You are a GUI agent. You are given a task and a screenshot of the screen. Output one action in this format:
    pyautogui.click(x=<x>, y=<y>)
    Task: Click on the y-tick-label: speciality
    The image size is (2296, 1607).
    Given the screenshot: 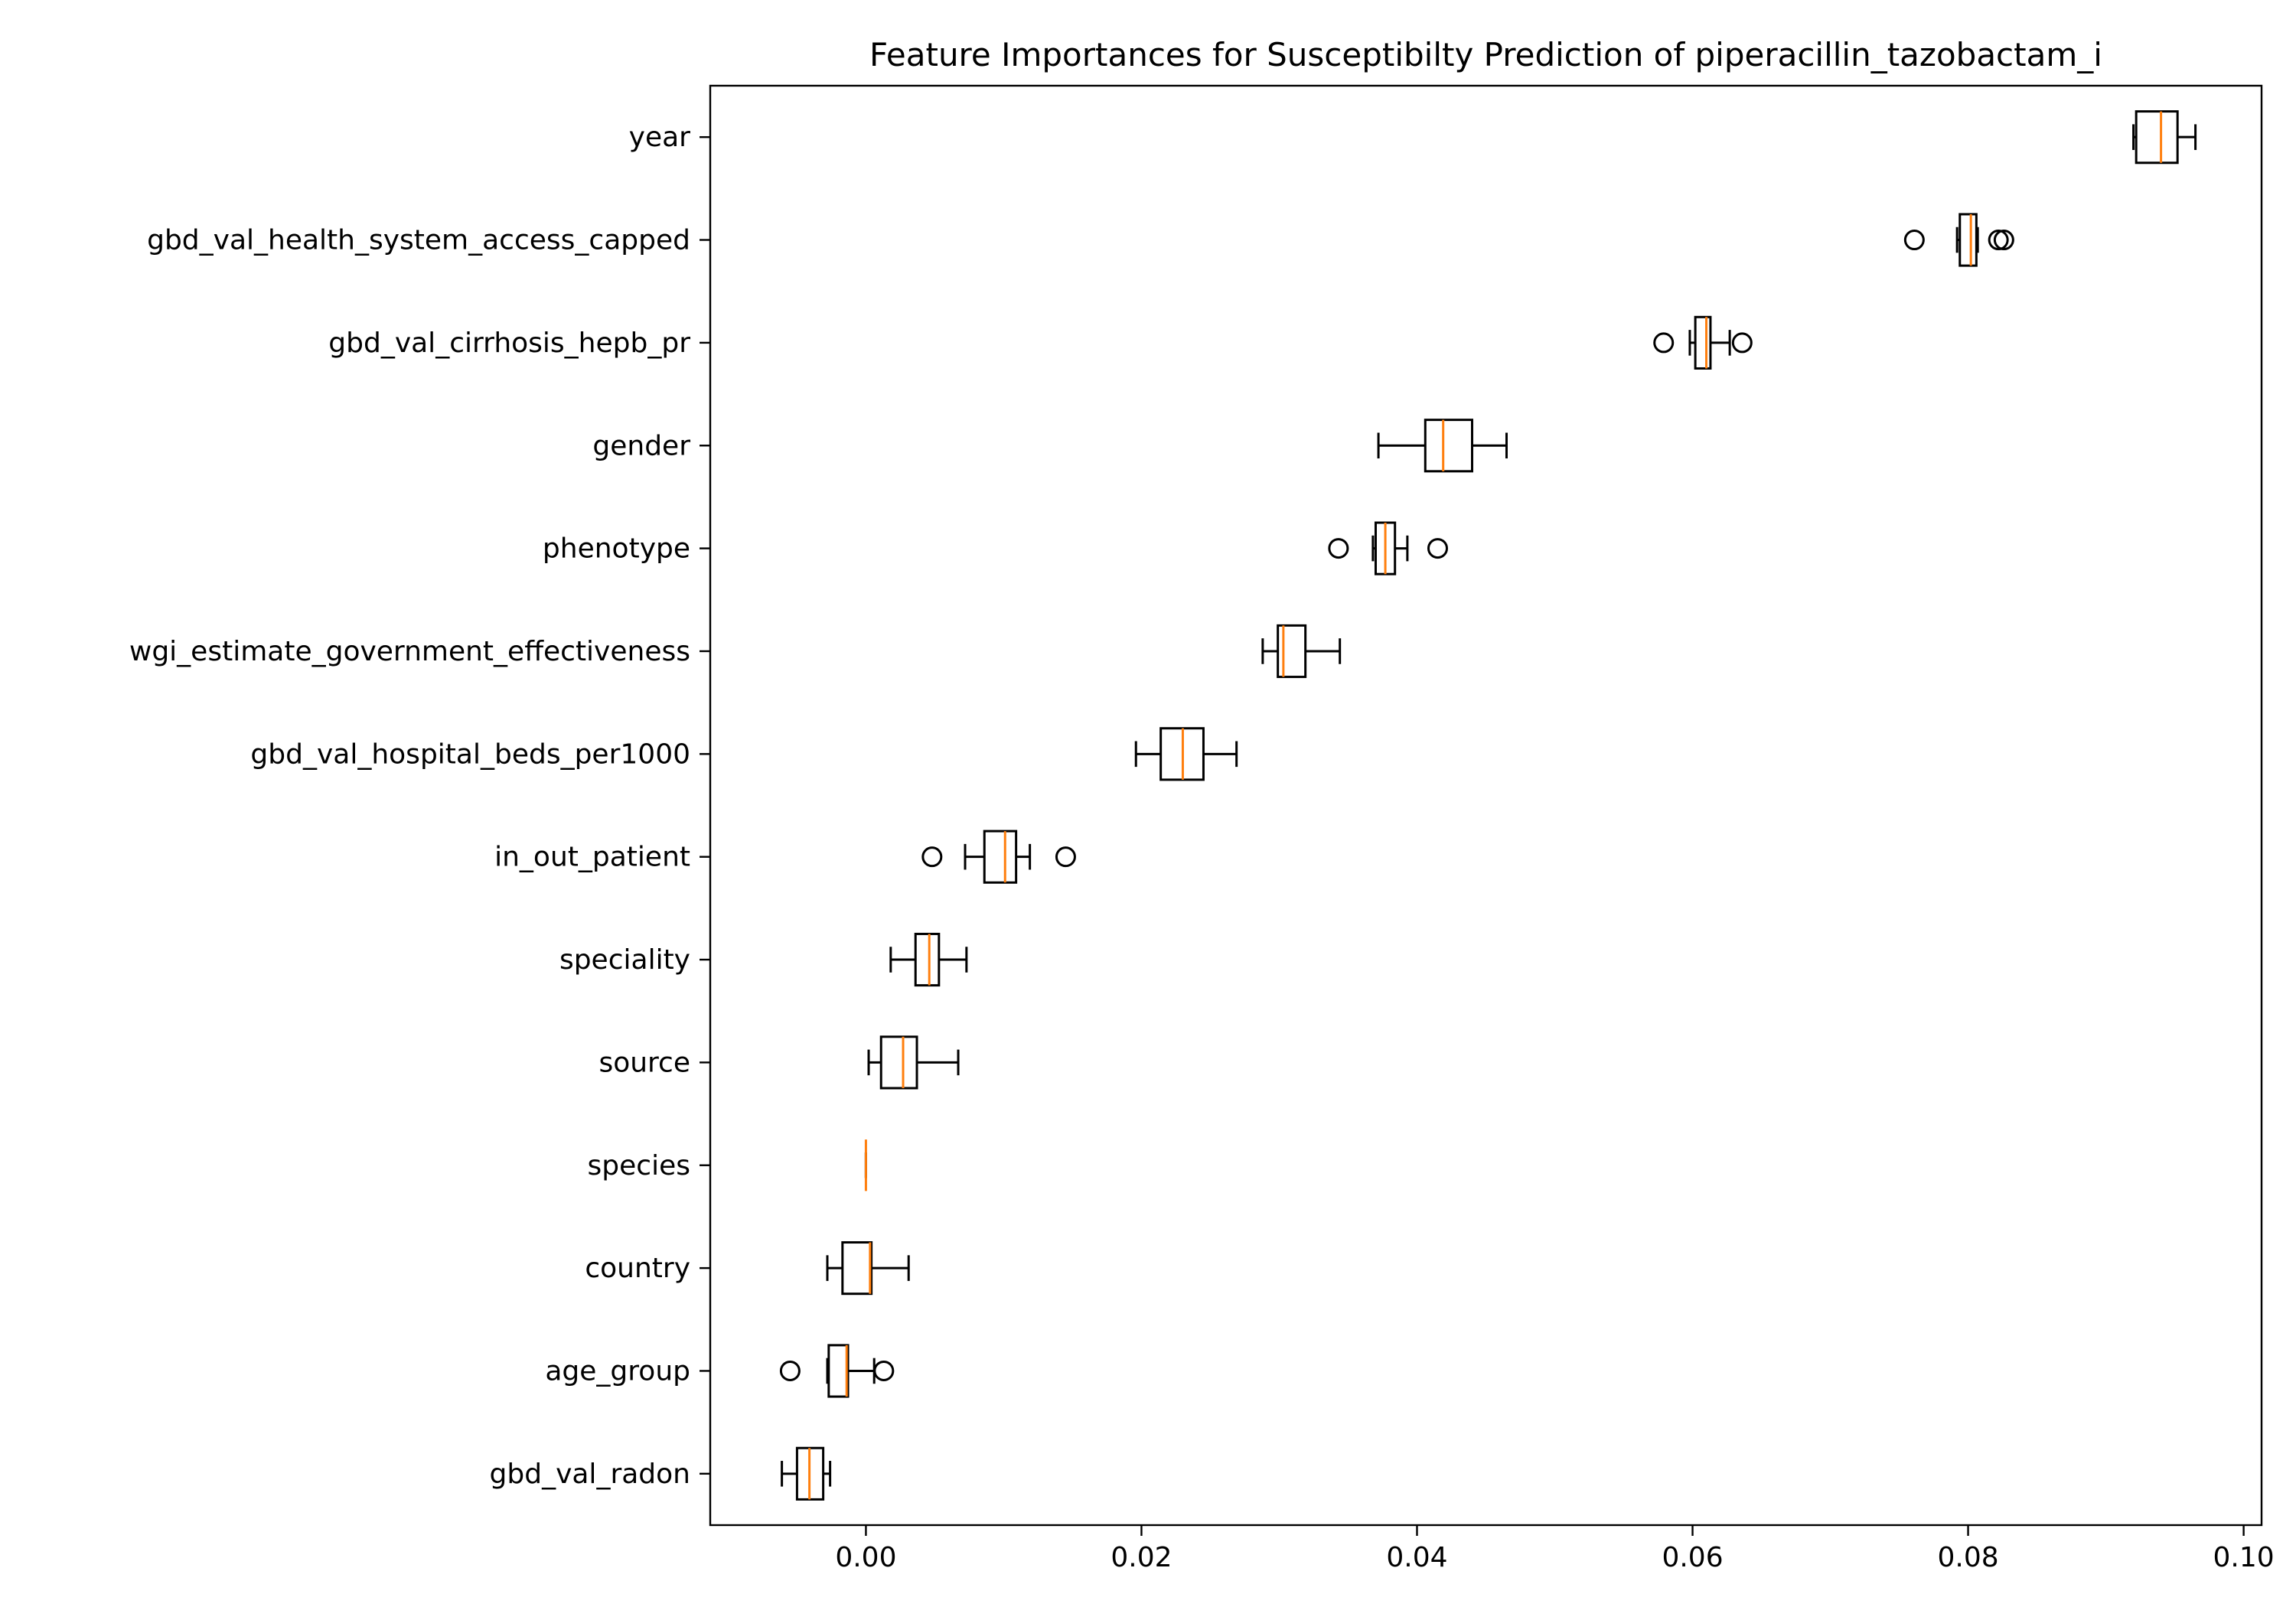 What is the action you would take?
    pyautogui.click(x=624, y=960)
    